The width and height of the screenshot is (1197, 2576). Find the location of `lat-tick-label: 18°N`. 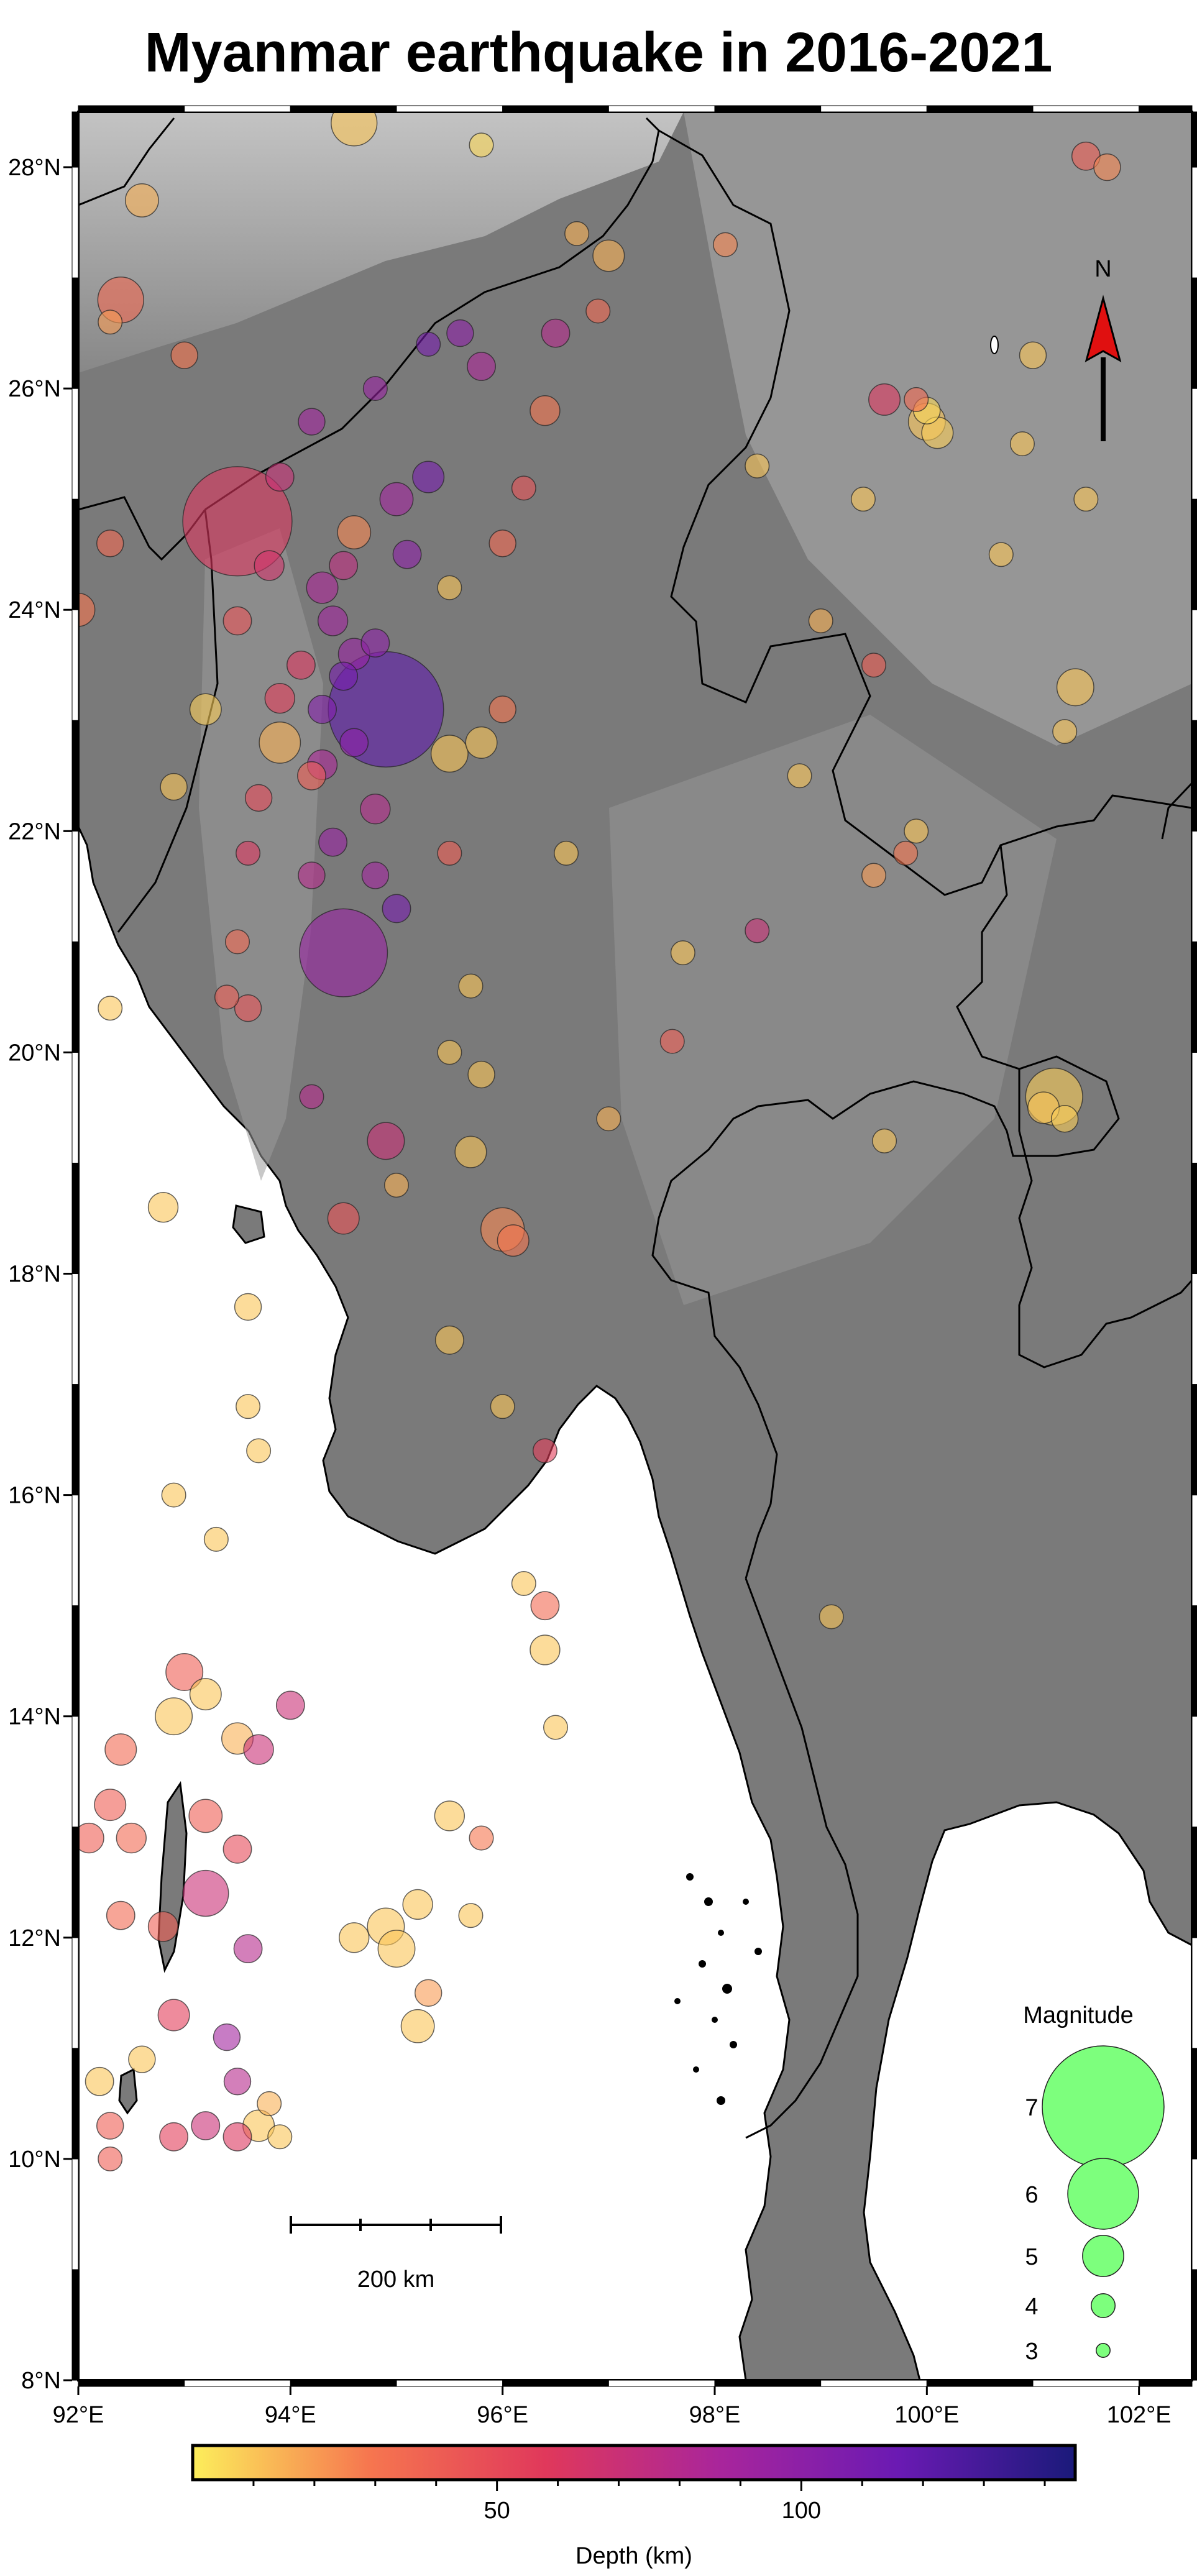

lat-tick-label: 18°N is located at coordinates (34, 1275).